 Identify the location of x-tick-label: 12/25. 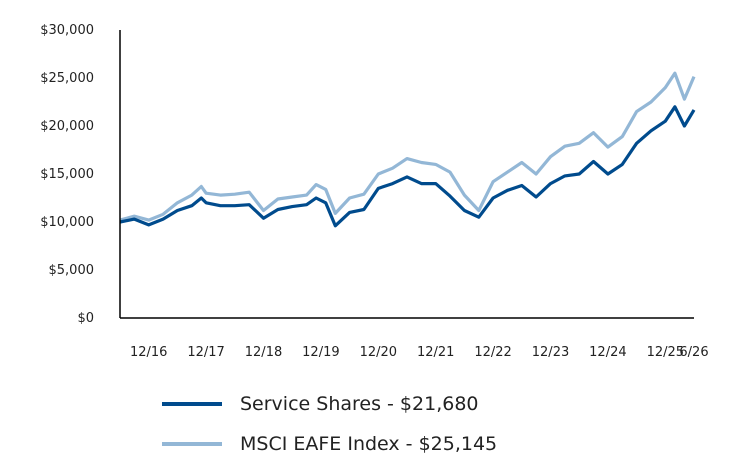
(665, 352).